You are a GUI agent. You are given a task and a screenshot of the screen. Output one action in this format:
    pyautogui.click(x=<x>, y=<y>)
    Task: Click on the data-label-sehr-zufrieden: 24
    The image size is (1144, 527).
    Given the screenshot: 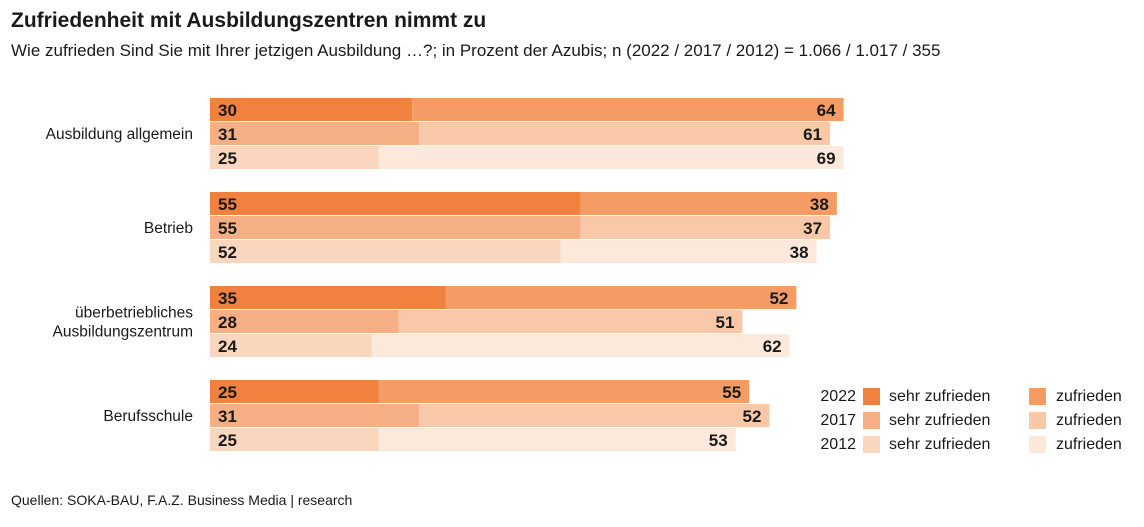 What is the action you would take?
    pyautogui.click(x=227, y=346)
    